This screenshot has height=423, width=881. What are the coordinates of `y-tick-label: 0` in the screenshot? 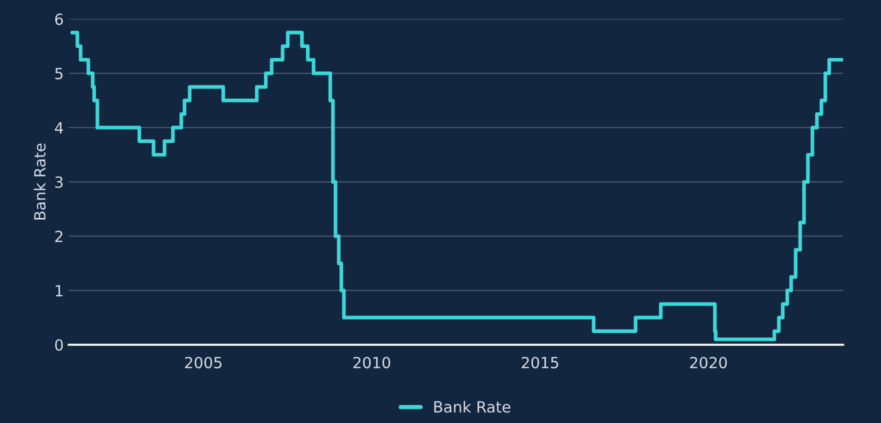 It's located at (59, 345).